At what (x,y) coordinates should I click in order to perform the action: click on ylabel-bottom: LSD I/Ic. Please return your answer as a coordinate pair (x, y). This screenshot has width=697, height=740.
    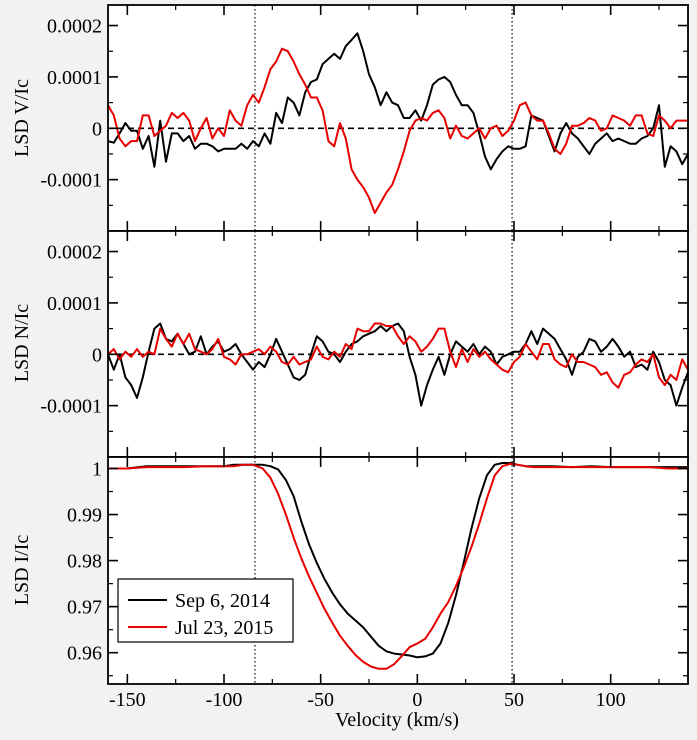
    Looking at the image, I should click on (22, 570).